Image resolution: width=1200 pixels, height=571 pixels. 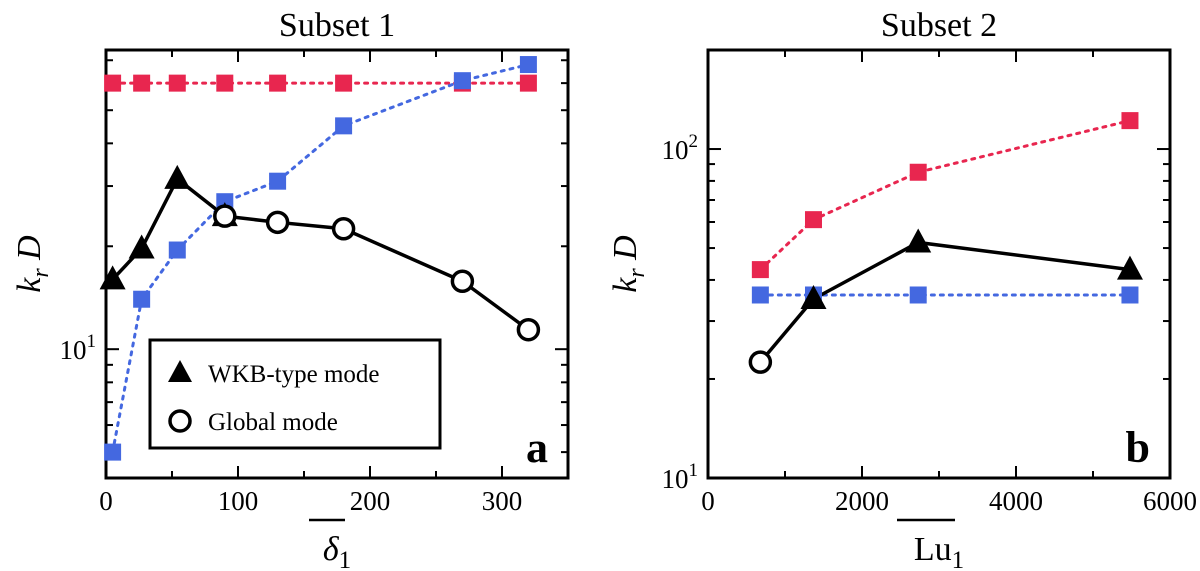 What do you see at coordinates (238, 501) in the screenshot?
I see `x-tick-label: 100` at bounding box center [238, 501].